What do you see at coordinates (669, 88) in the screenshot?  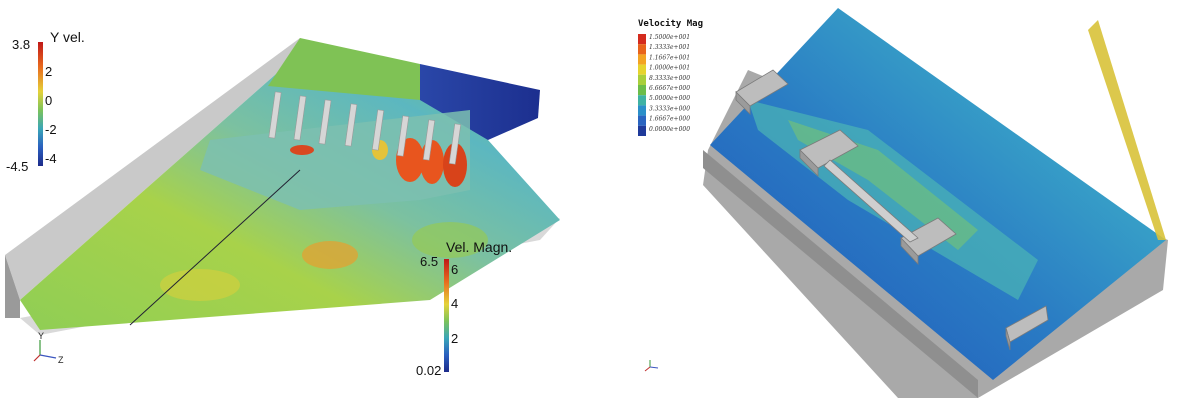 I see `legend-label: 6.6667e+000` at bounding box center [669, 88].